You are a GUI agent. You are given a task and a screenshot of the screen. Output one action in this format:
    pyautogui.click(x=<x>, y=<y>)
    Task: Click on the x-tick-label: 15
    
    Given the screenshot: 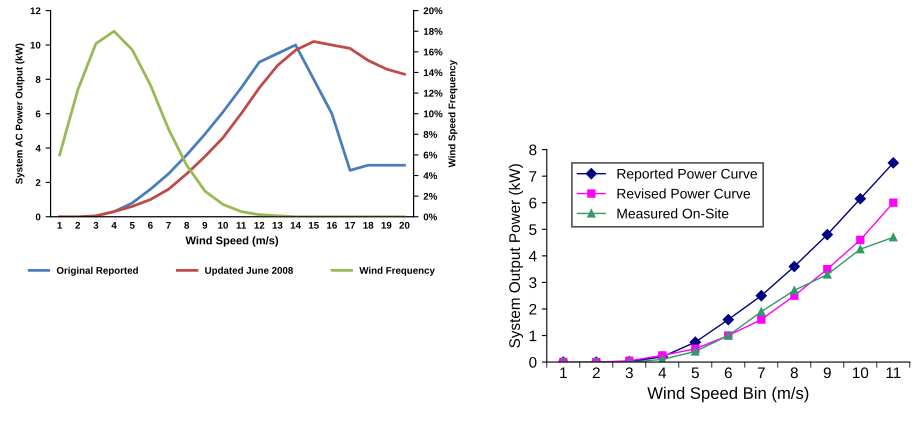 What is the action you would take?
    pyautogui.click(x=313, y=225)
    